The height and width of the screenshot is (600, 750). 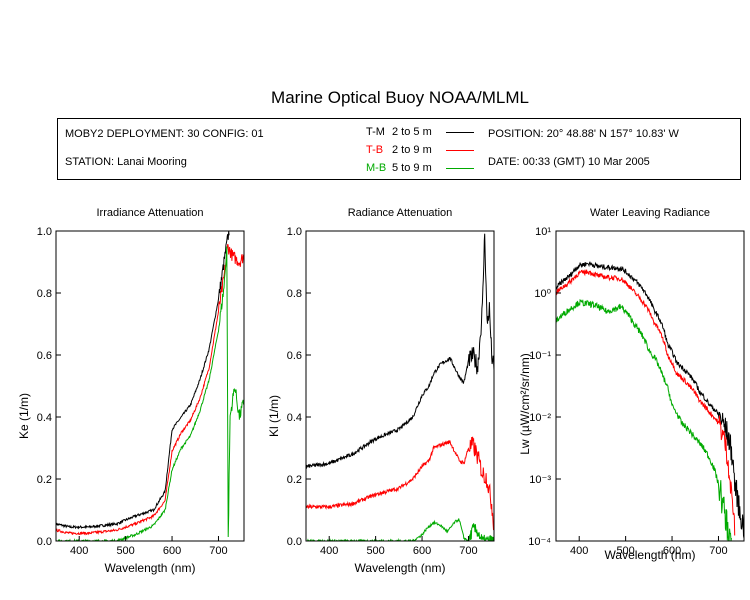 I want to click on legend-range: 2 to 5 m, so click(x=412, y=132).